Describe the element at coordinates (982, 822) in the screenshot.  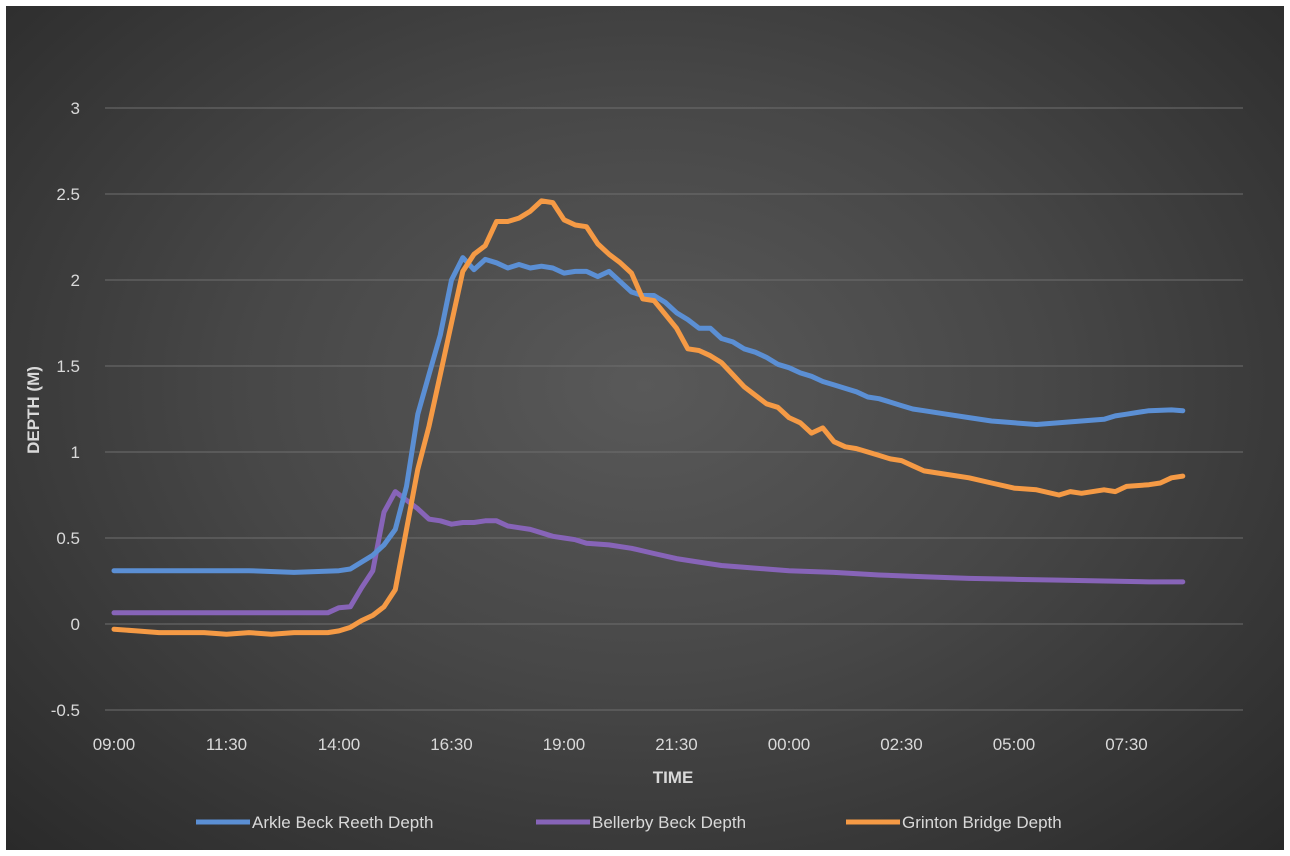
I see `legend-label-2: Grinton Bridge Depth` at that location.